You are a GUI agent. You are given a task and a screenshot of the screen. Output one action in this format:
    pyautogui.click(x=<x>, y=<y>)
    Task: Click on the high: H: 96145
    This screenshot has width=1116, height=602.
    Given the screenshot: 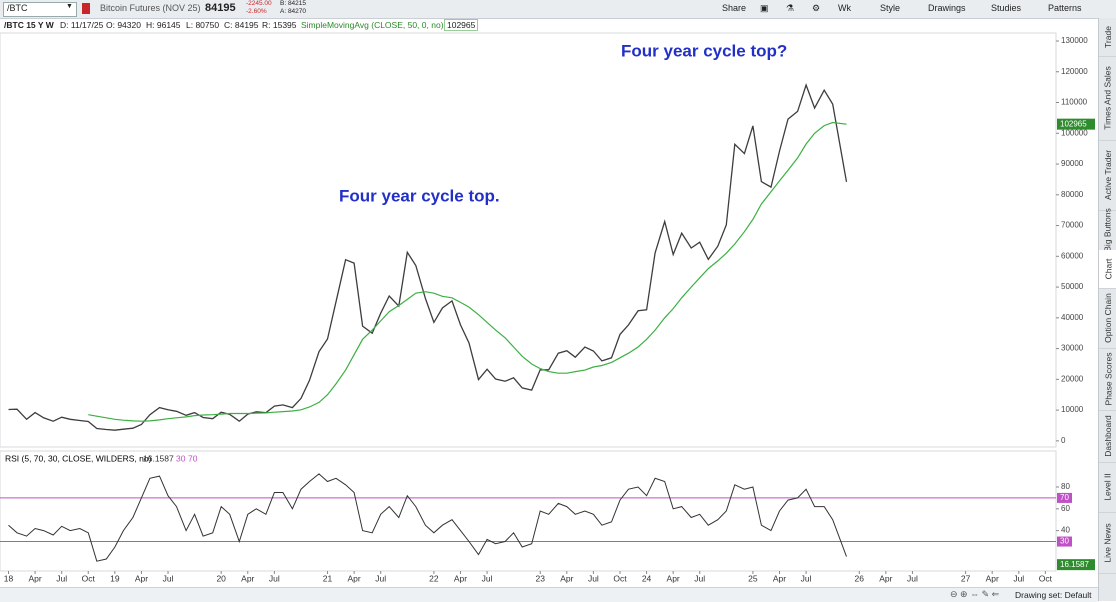 What is the action you would take?
    pyautogui.click(x=163, y=25)
    